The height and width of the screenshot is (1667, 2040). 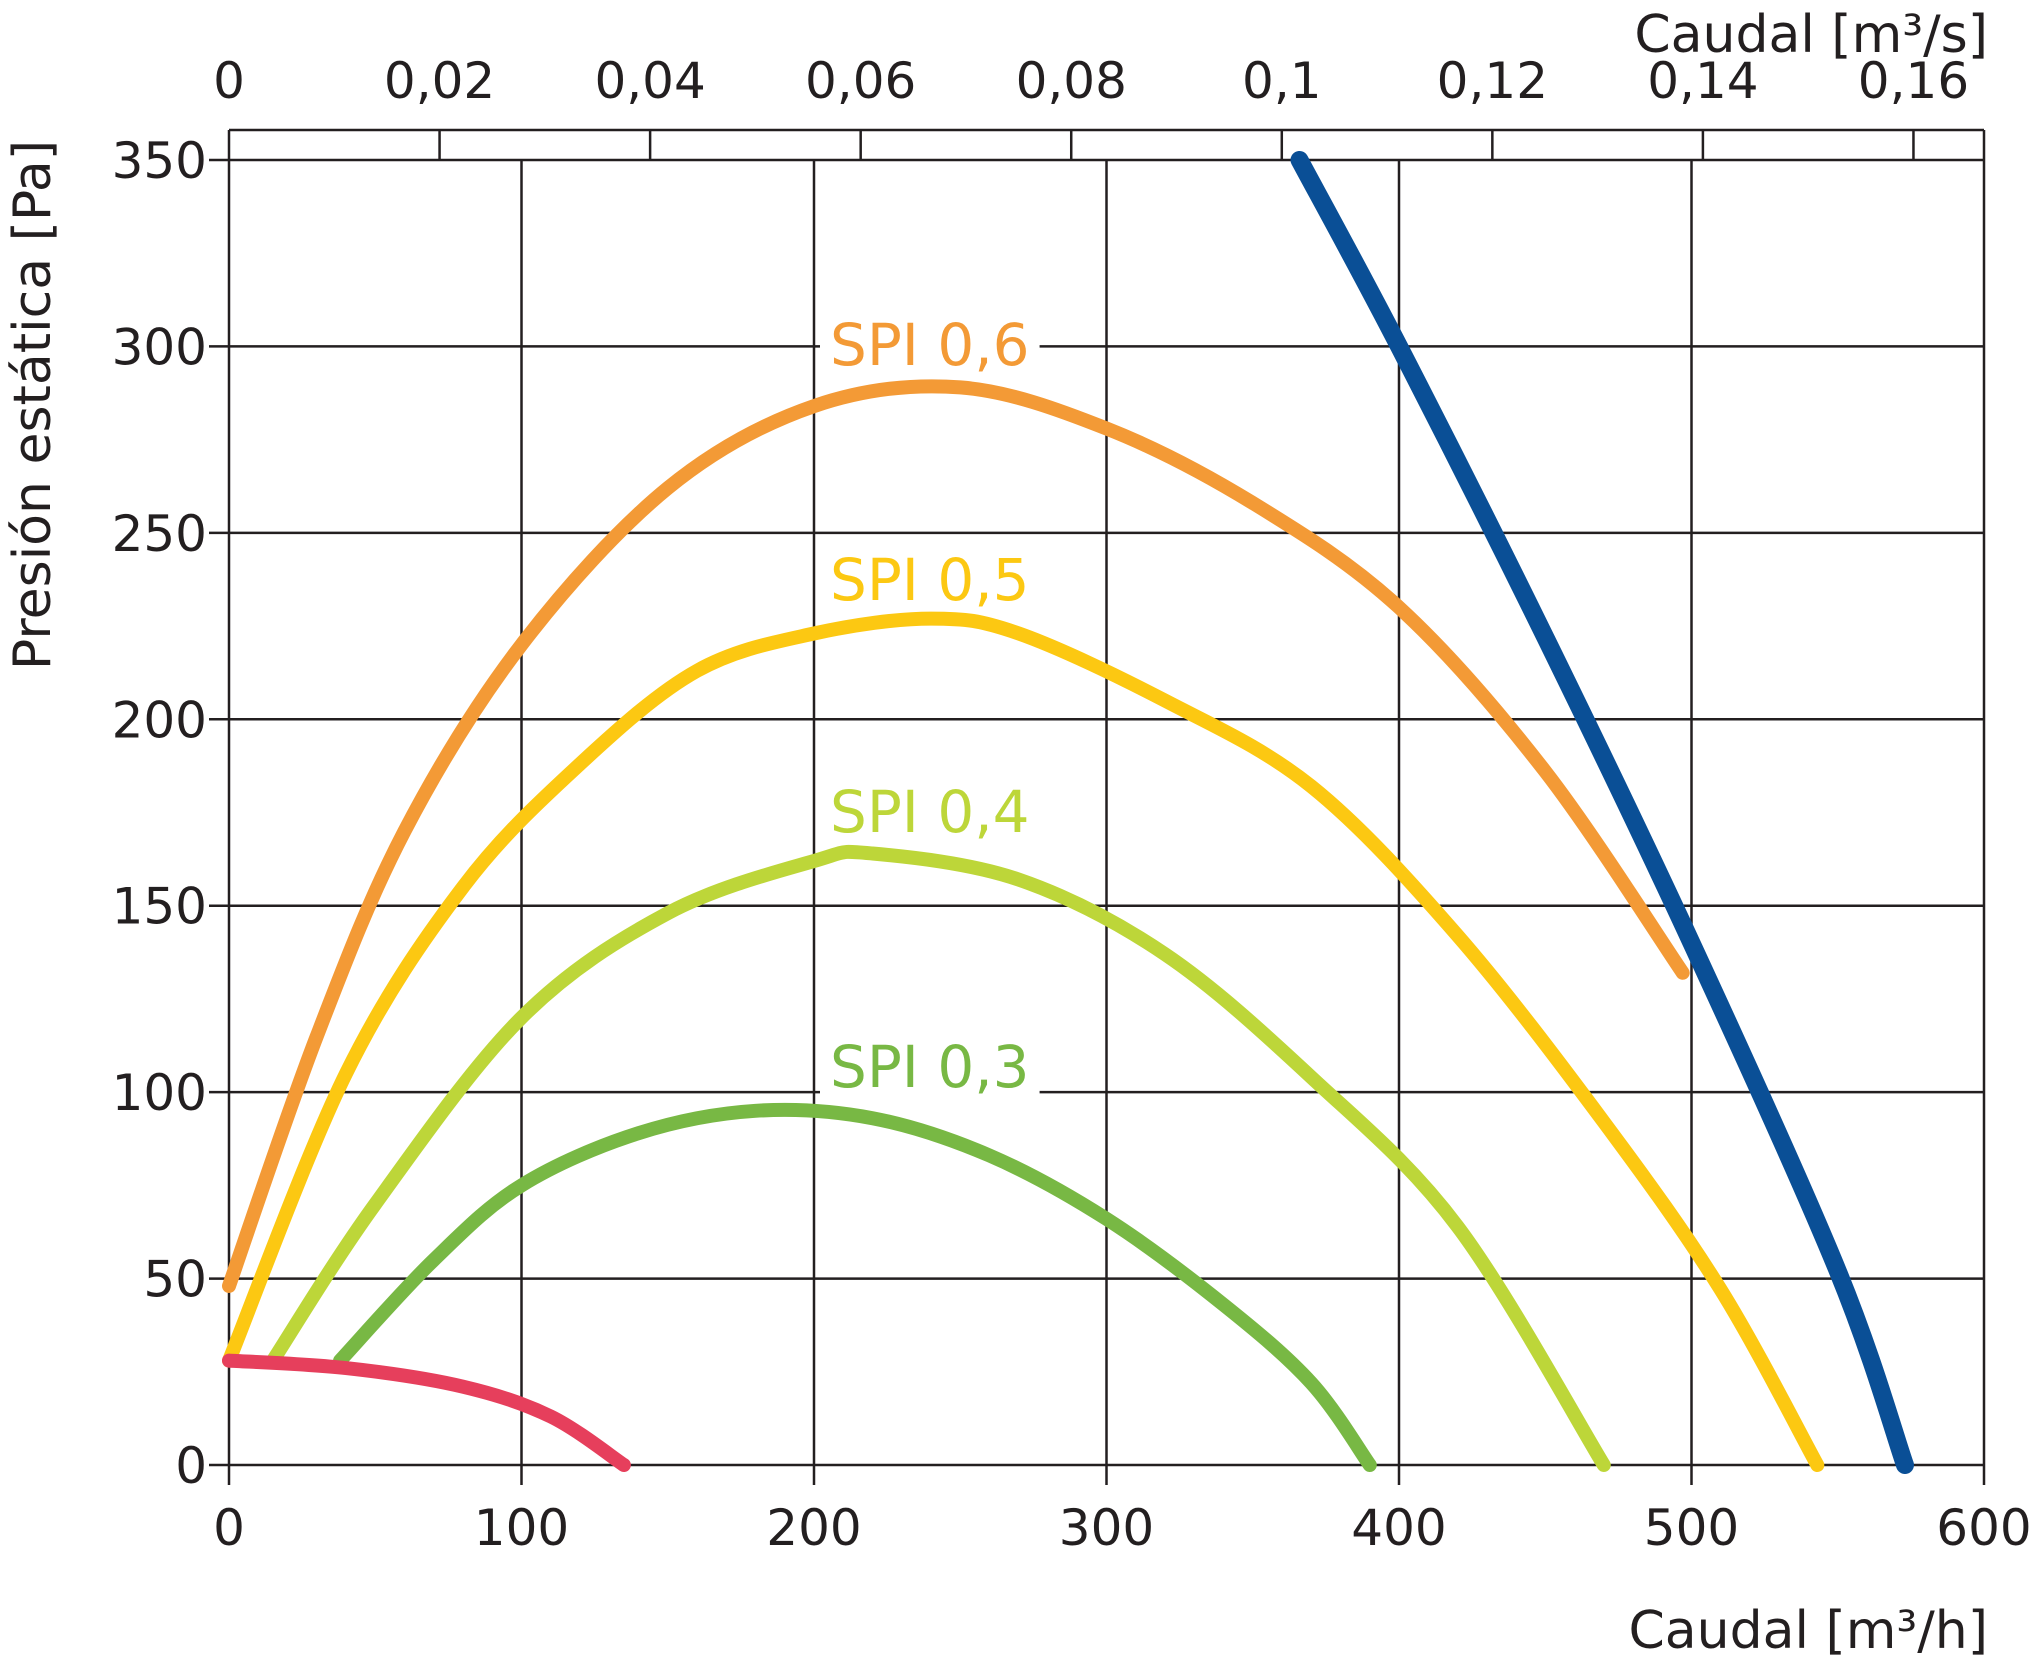 What do you see at coordinates (229, 1528) in the screenshot?
I see `x-tick-label: 0` at bounding box center [229, 1528].